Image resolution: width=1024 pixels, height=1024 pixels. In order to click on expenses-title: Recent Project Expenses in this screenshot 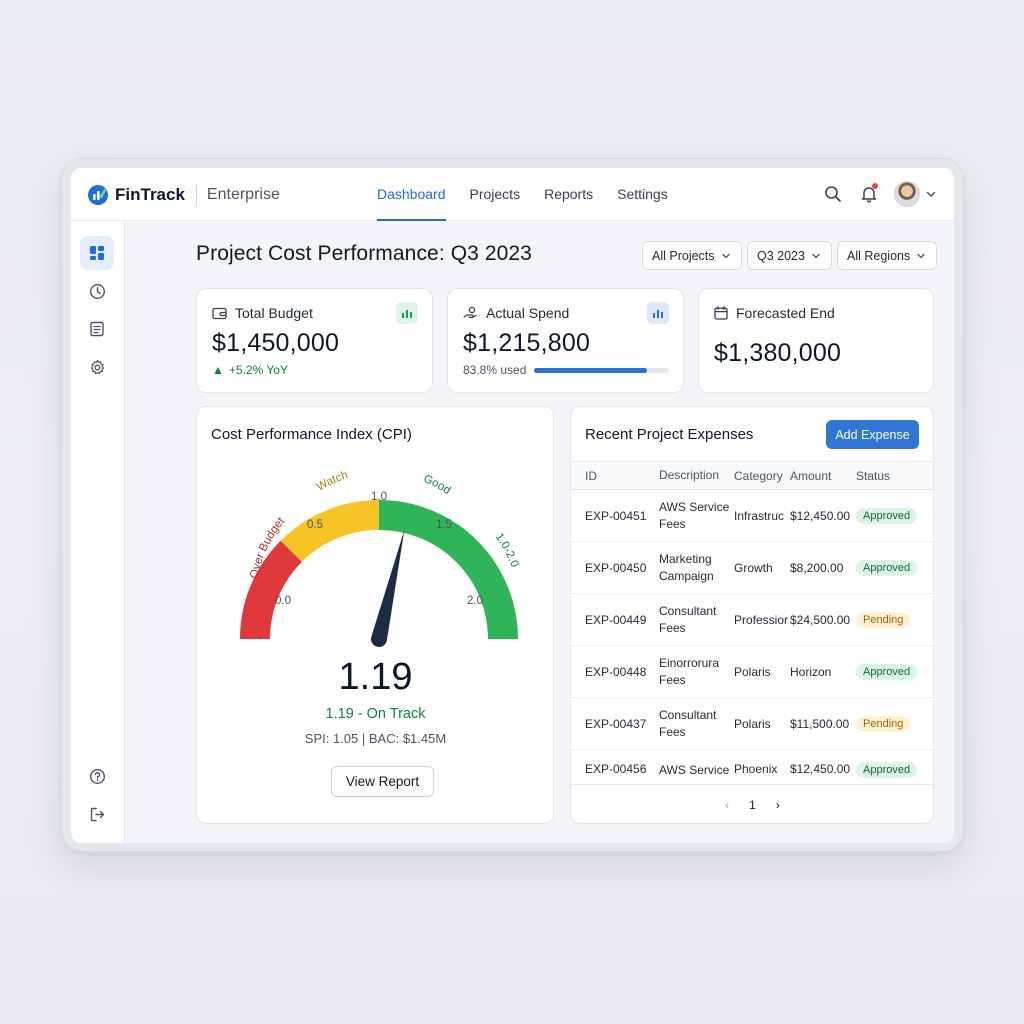, I will do `click(669, 434)`.